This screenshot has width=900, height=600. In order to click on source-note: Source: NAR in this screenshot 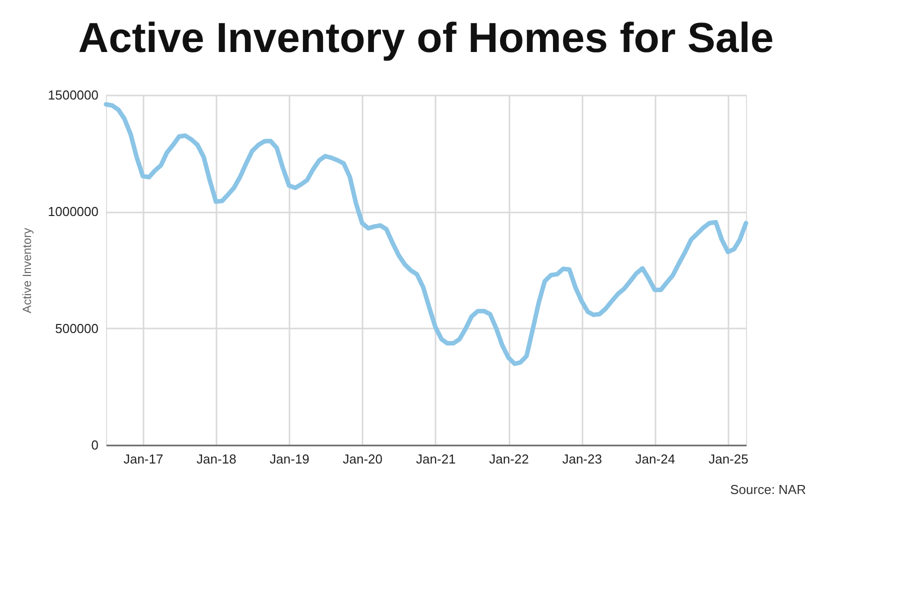, I will do `click(768, 489)`.